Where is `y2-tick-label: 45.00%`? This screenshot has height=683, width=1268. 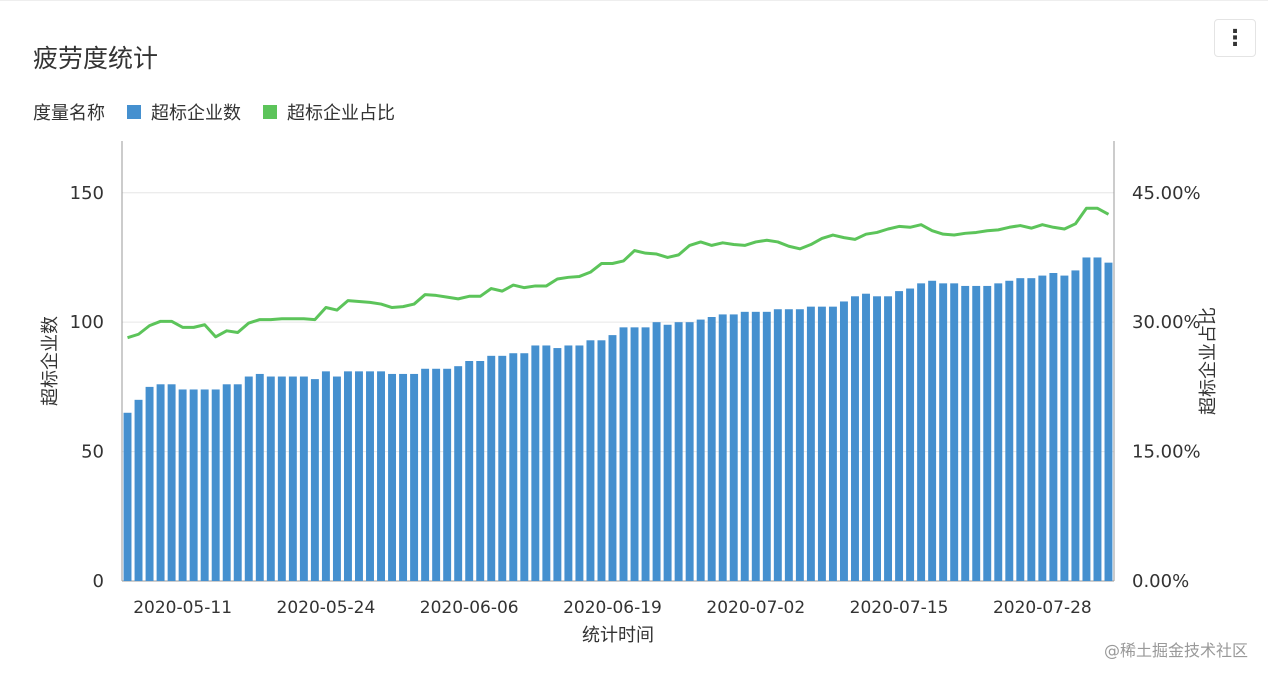
y2-tick-label: 45.00% is located at coordinates (1166, 193).